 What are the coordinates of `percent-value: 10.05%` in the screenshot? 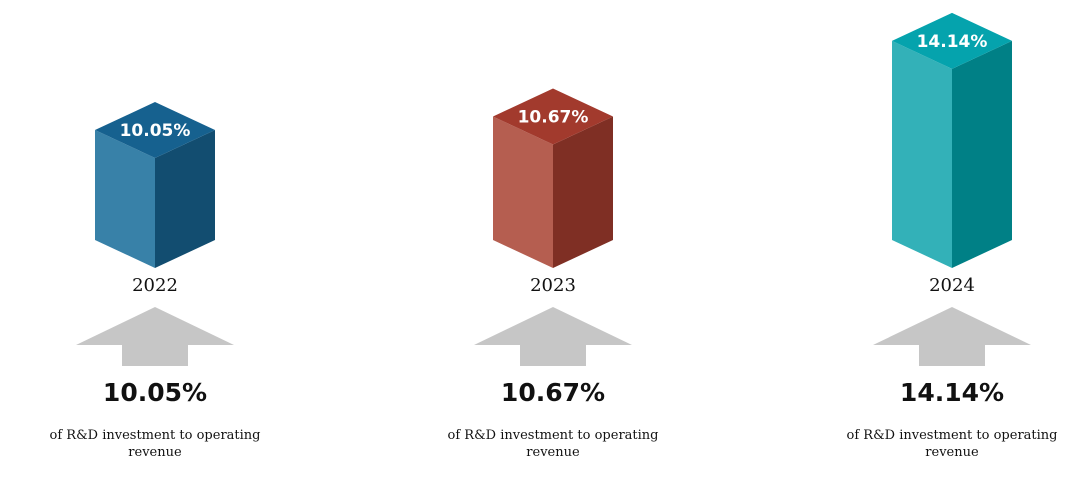 It's located at (155, 392).